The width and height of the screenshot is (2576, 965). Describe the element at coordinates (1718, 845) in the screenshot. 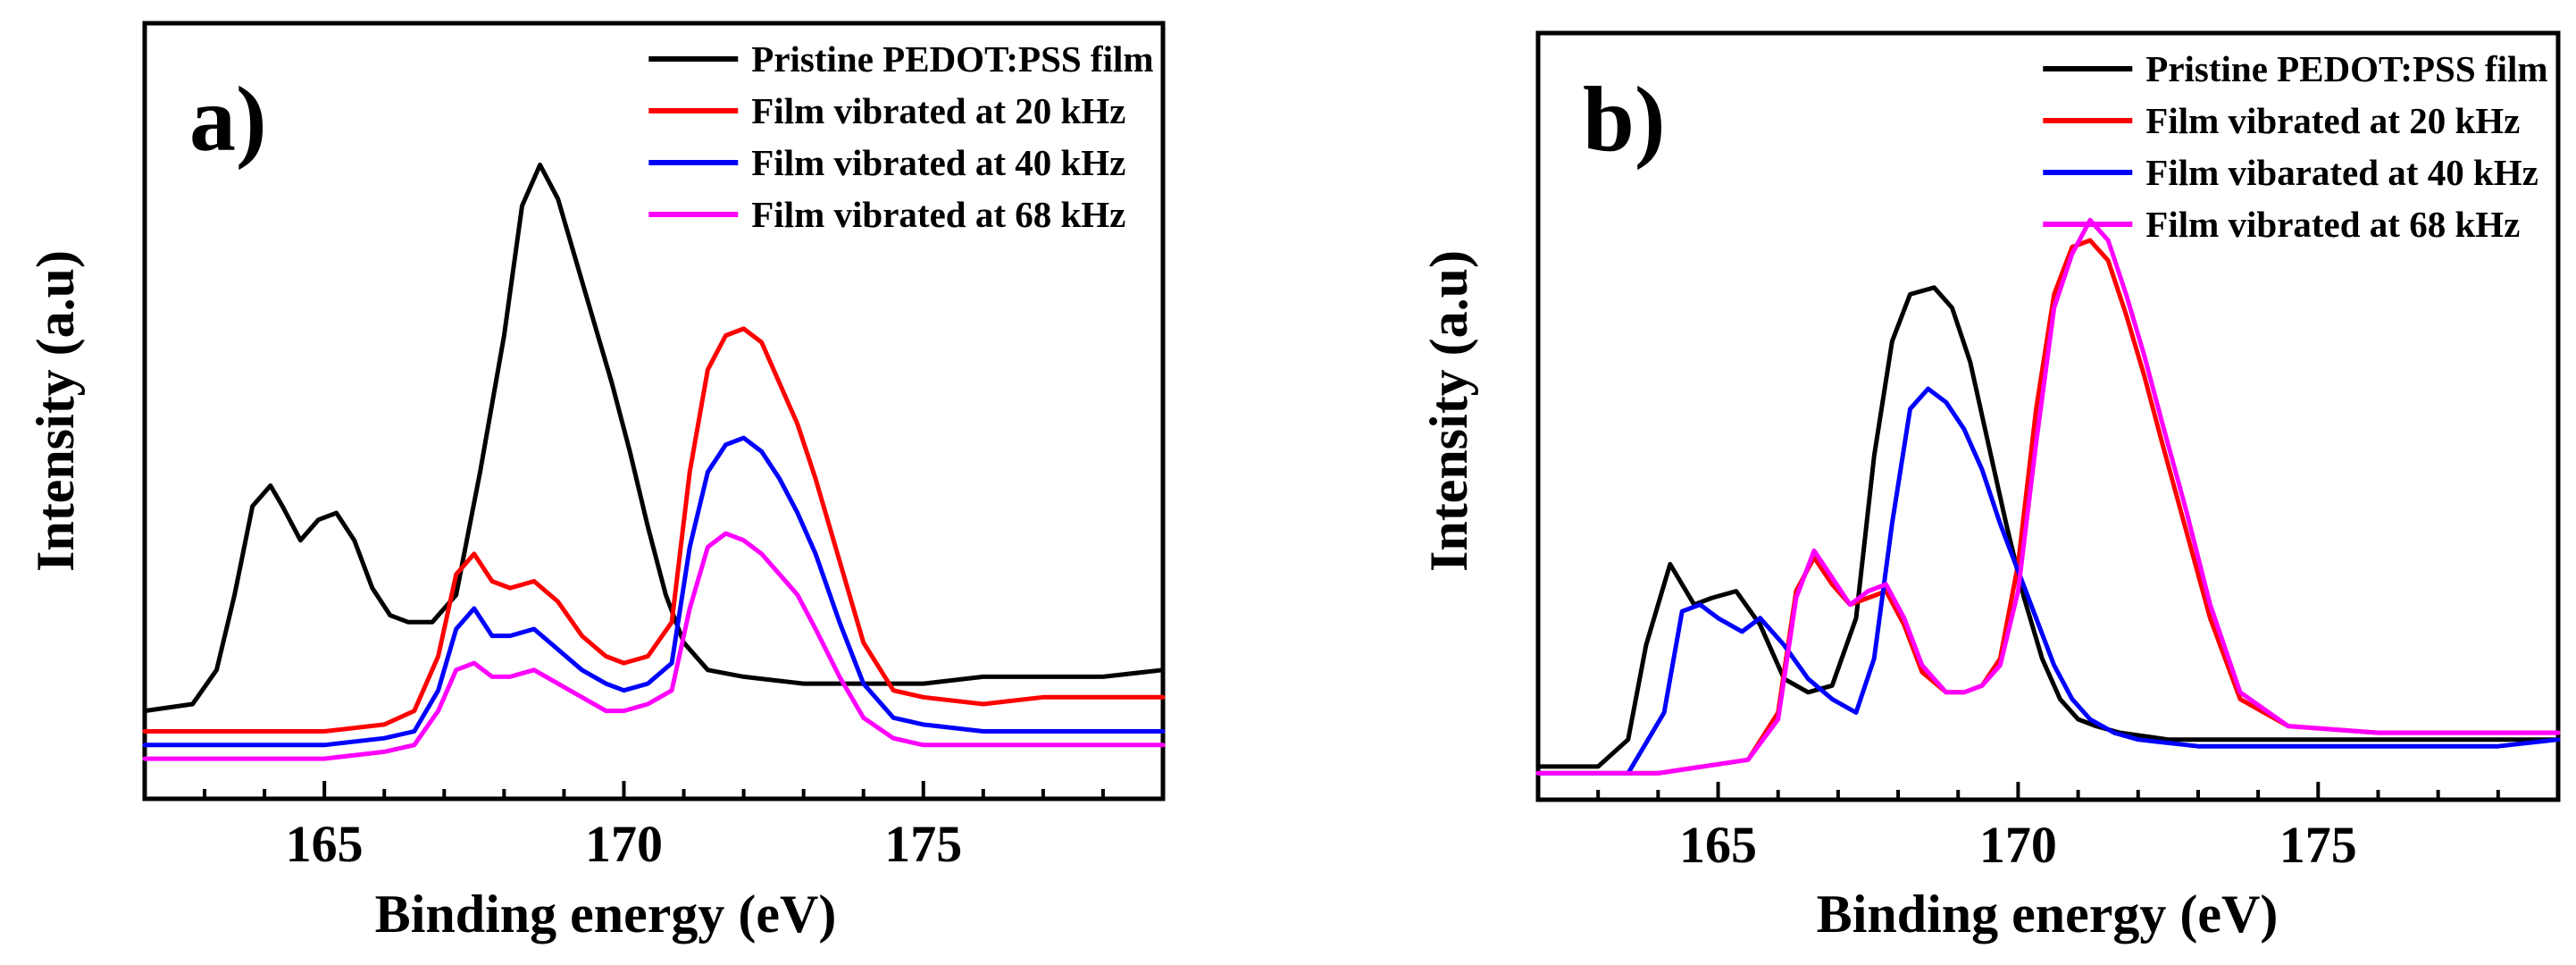

I see `panel-b-tick-label-165: 165` at that location.